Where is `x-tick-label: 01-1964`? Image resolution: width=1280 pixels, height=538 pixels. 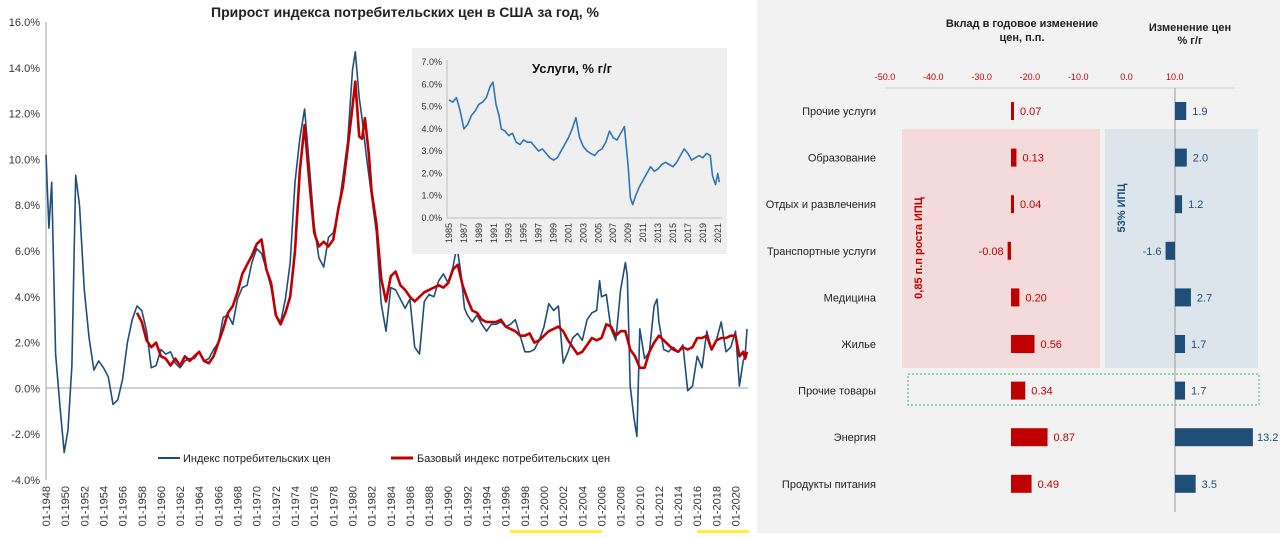
x-tick-label: 01-1964 is located at coordinates (200, 506).